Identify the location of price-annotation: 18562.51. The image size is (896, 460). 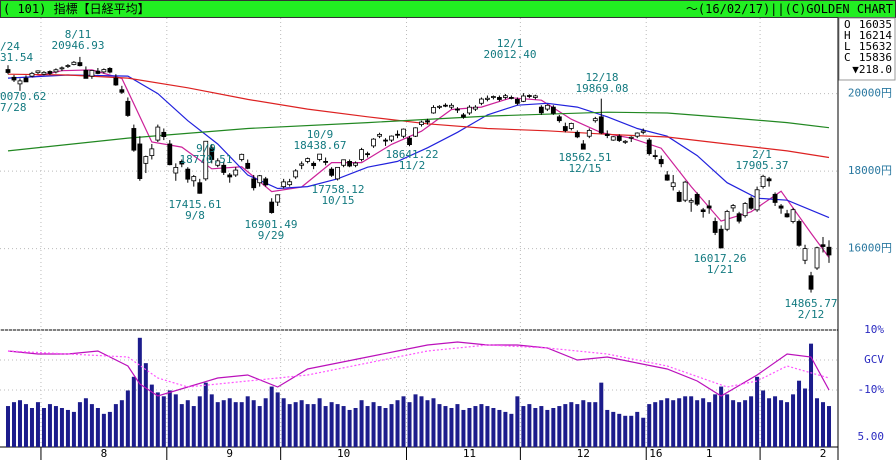
(585, 157).